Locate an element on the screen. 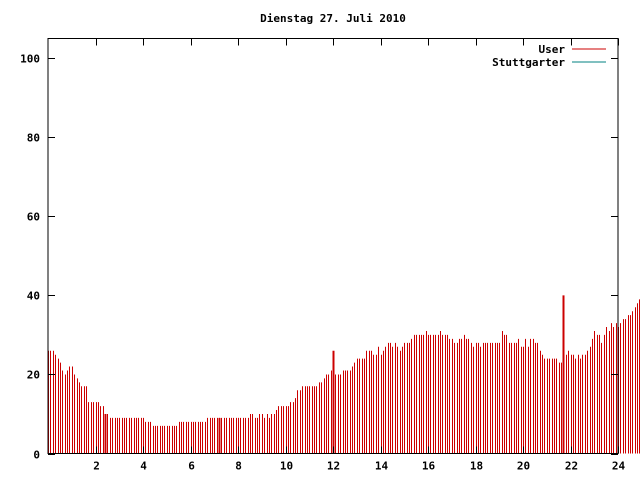  y-tick-label: 100 is located at coordinates (30, 59).